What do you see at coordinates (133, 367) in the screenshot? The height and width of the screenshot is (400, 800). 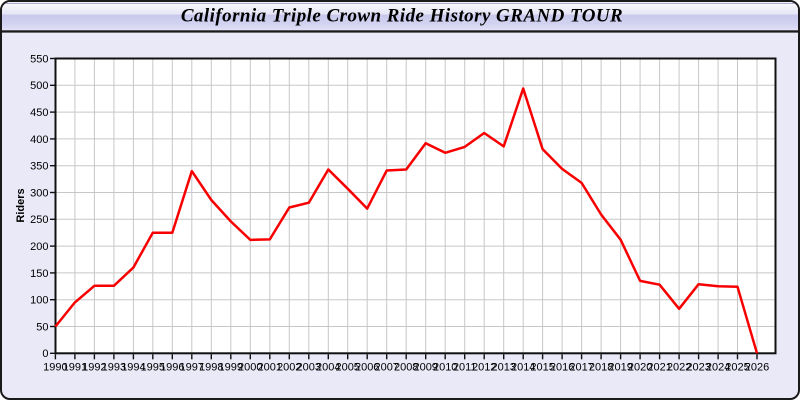 I see `svg-text: 1994` at bounding box center [133, 367].